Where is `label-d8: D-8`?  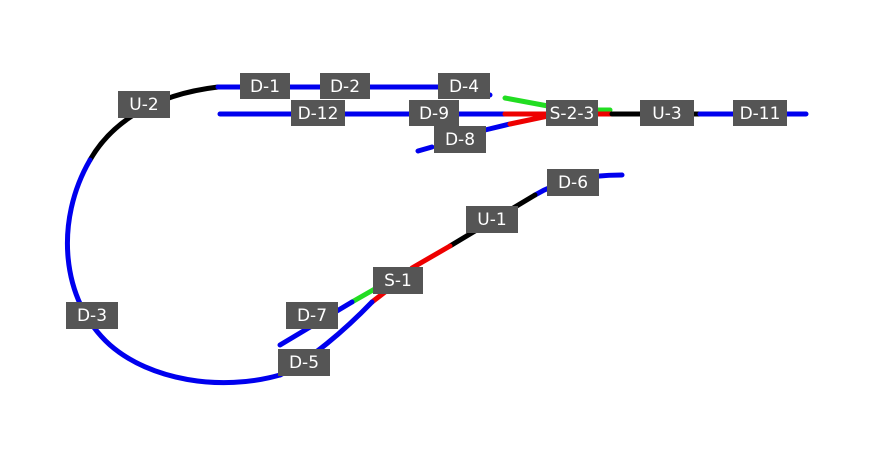
label-d8: D-8 is located at coordinates (460, 139).